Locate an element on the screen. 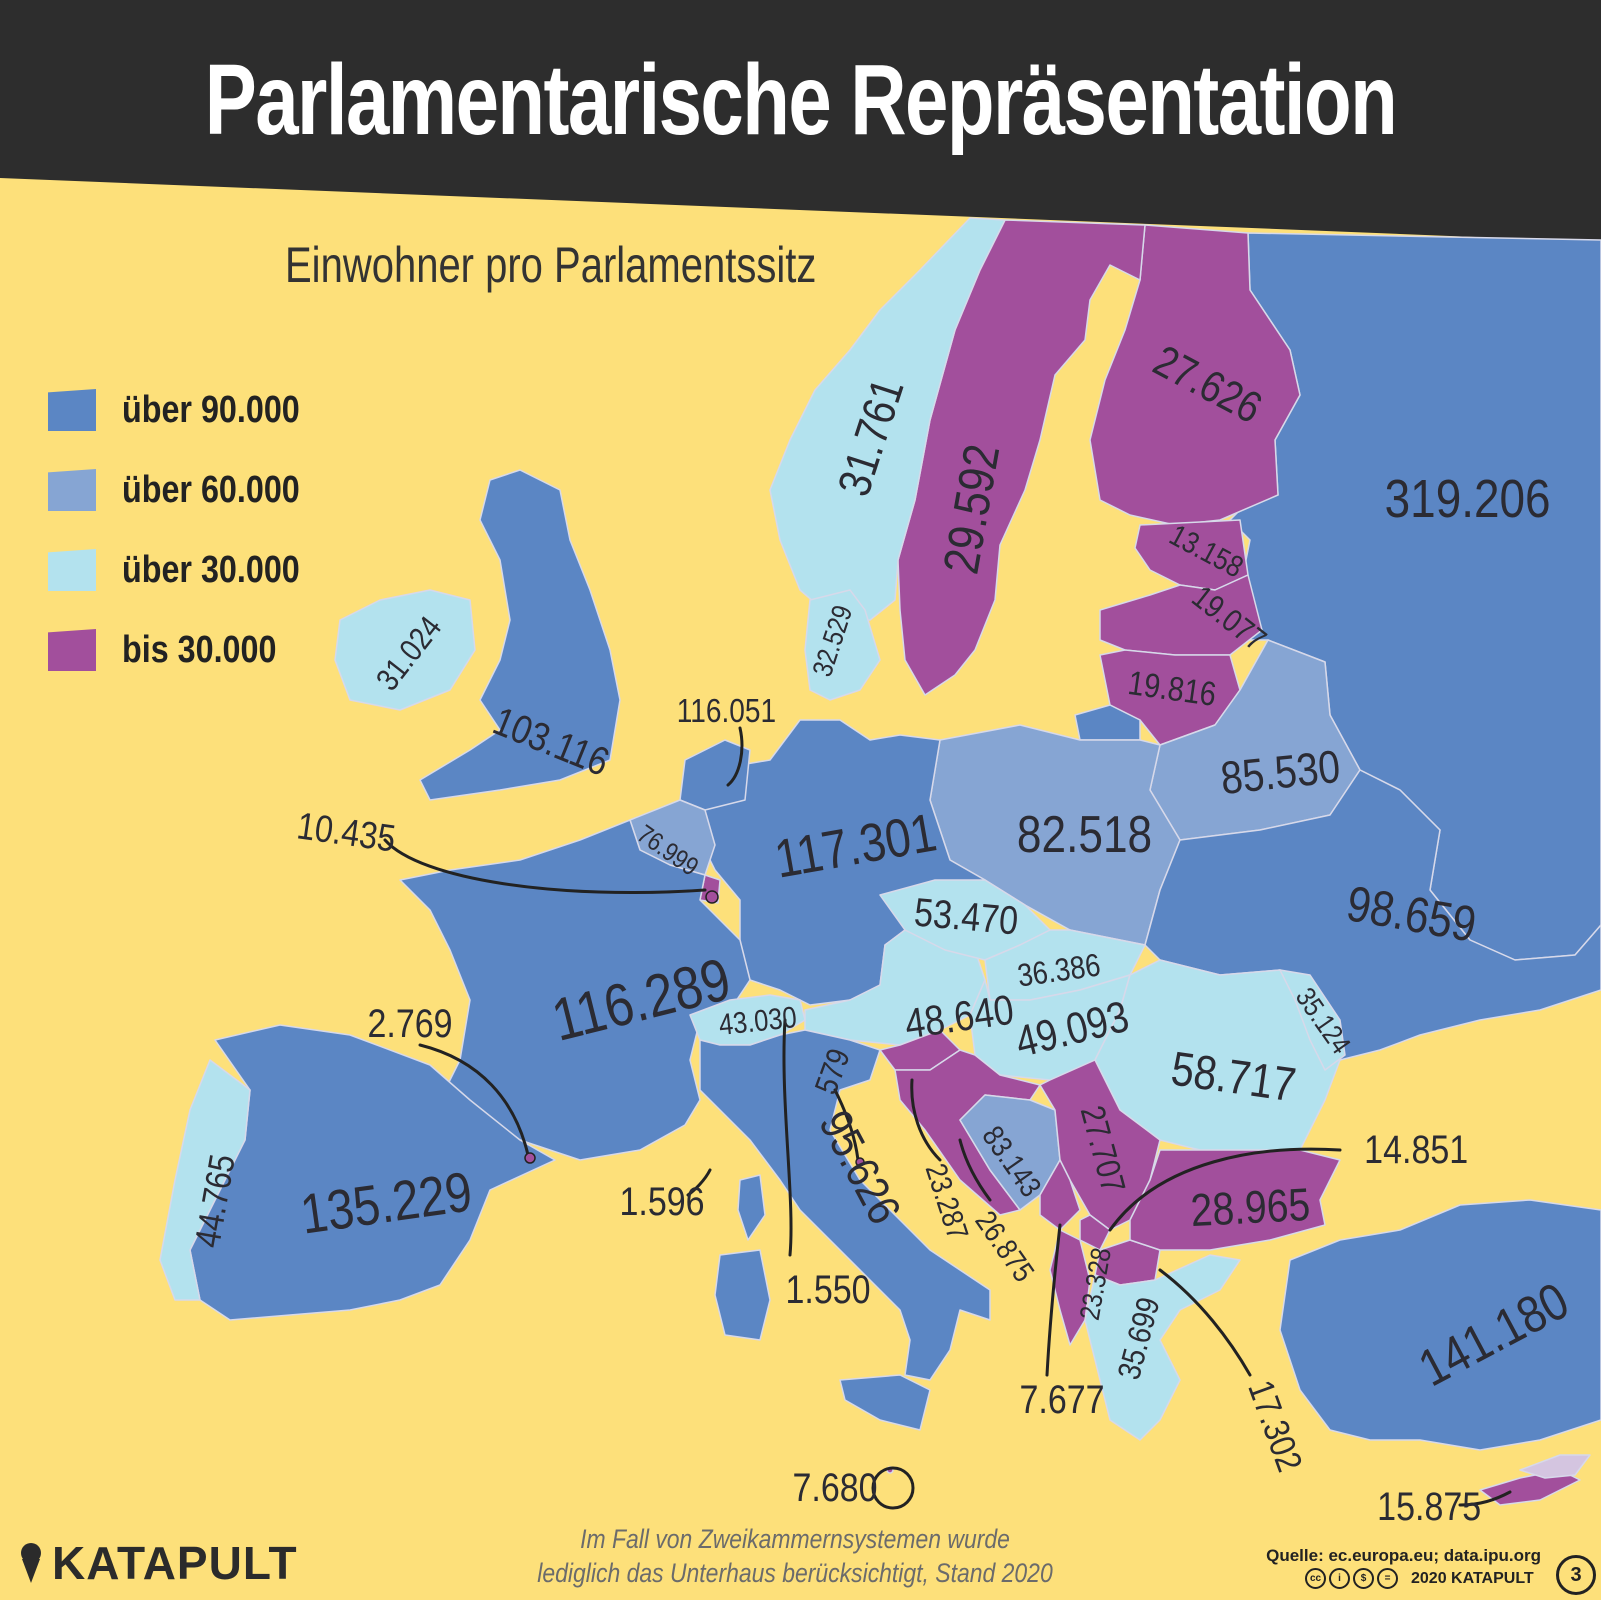 Image resolution: width=1601 pixels, height=1600 pixels. country-frankreich is located at coordinates (575, 990).